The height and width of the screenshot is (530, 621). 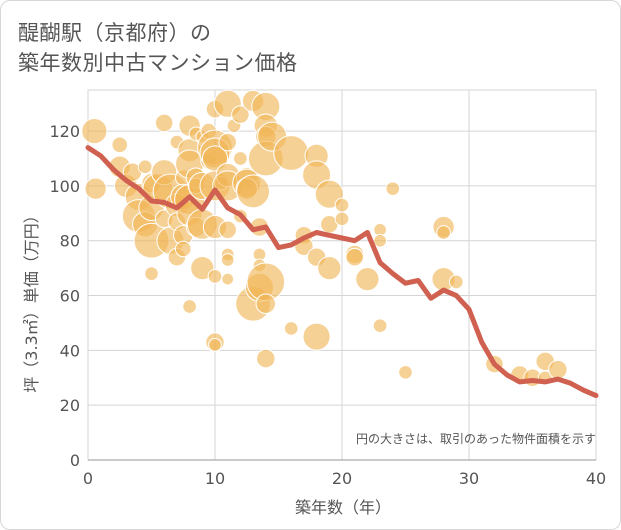 I want to click on y-axis-label: 坪（3.3㎡）単価（万円）, so click(x=31, y=299).